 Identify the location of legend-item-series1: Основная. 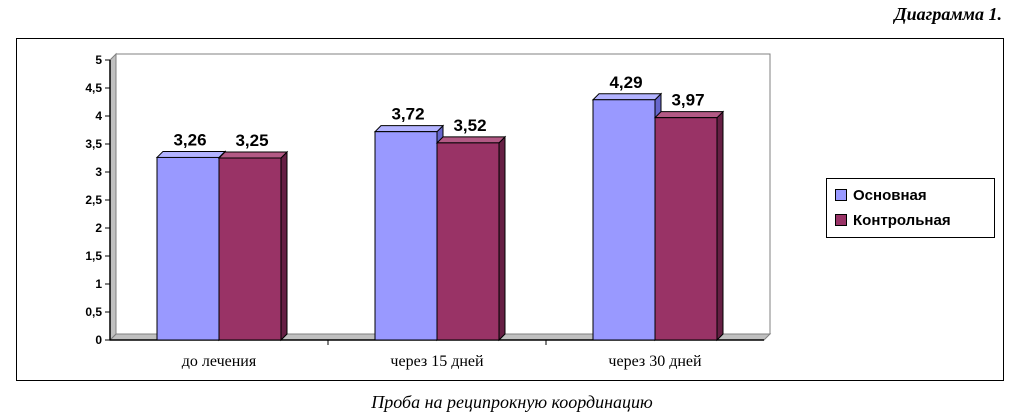
(881, 196).